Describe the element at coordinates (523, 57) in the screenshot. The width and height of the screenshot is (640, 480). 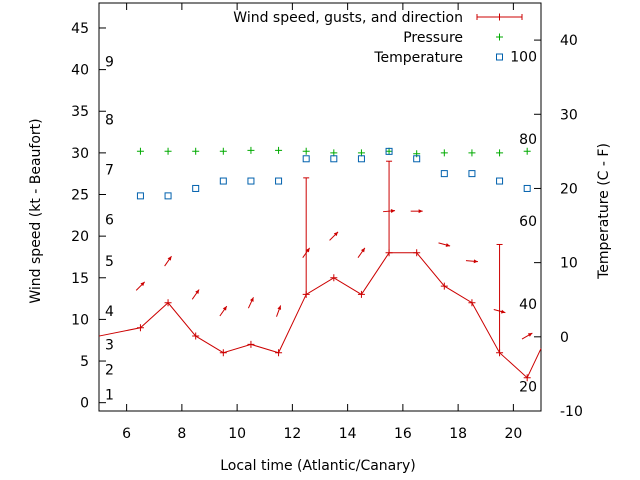
I see `fahrenheit-label: 100` at that location.